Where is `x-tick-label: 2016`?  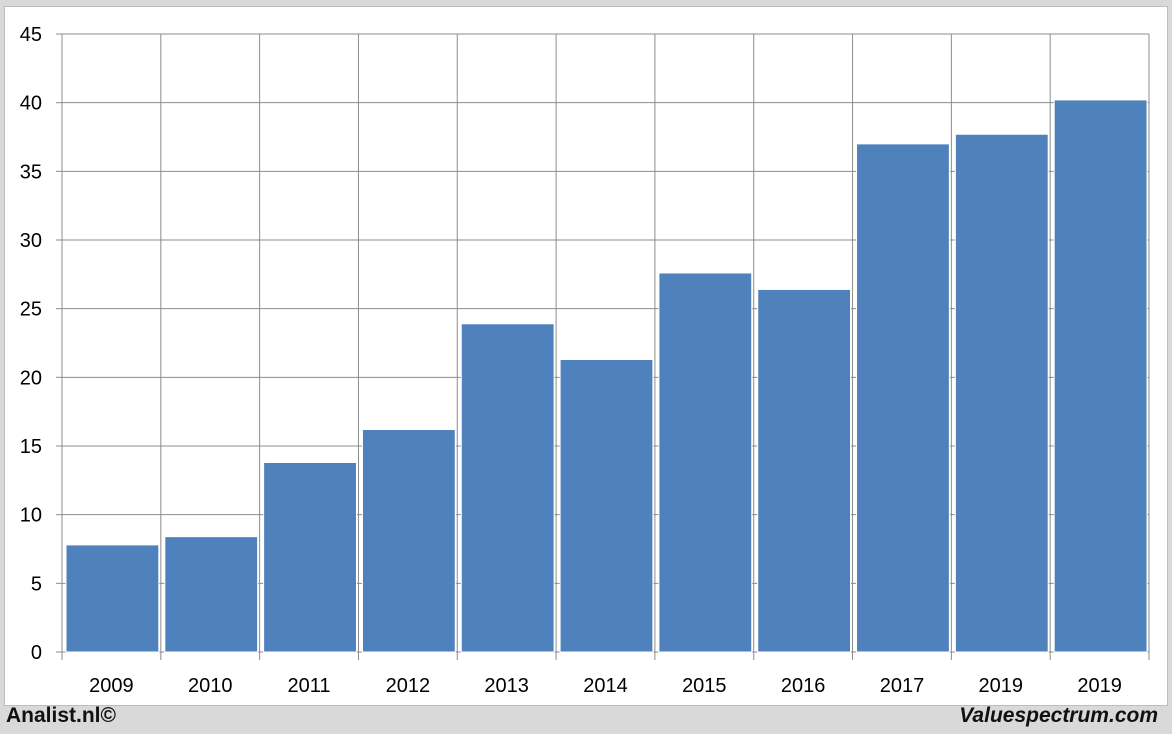
x-tick-label: 2016 is located at coordinates (803, 686).